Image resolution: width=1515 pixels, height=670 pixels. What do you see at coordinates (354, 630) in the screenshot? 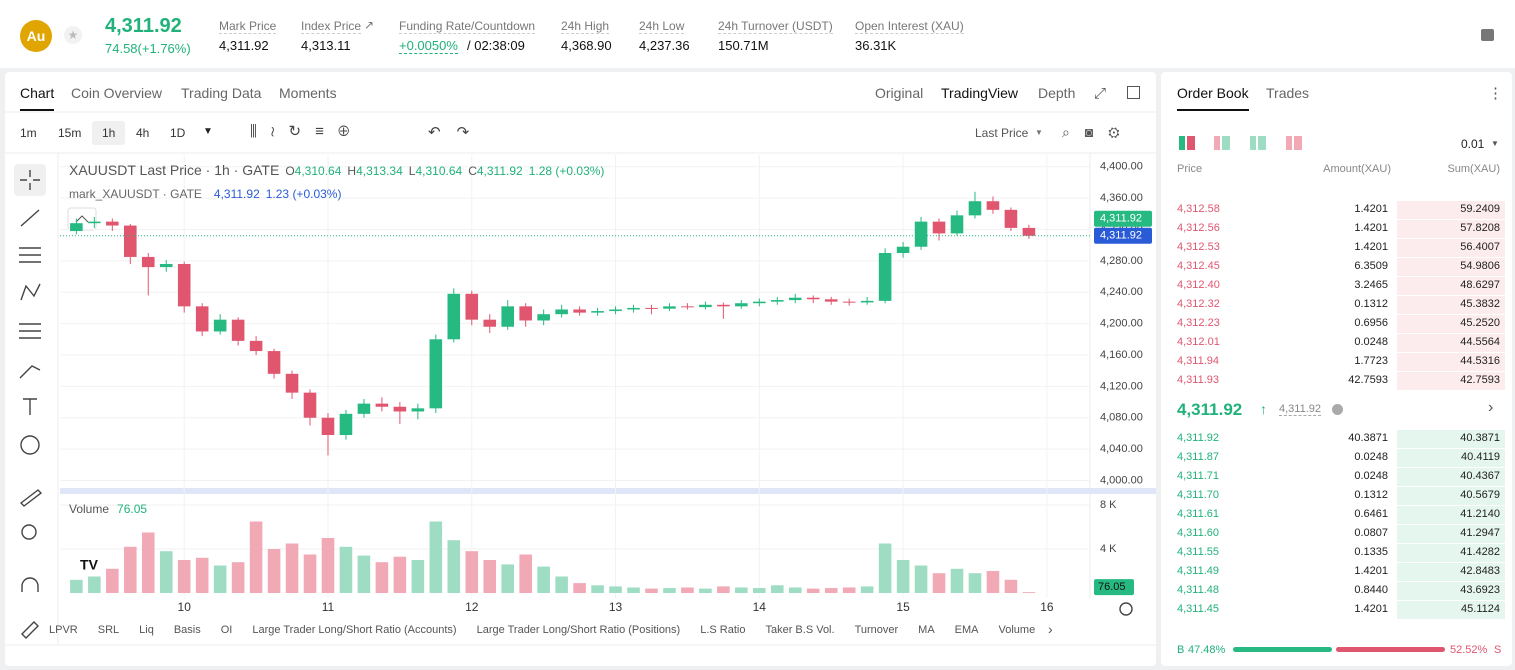
I see `indicator-tab: Large Trader Long/Short Ratio (Accounts)` at bounding box center [354, 630].